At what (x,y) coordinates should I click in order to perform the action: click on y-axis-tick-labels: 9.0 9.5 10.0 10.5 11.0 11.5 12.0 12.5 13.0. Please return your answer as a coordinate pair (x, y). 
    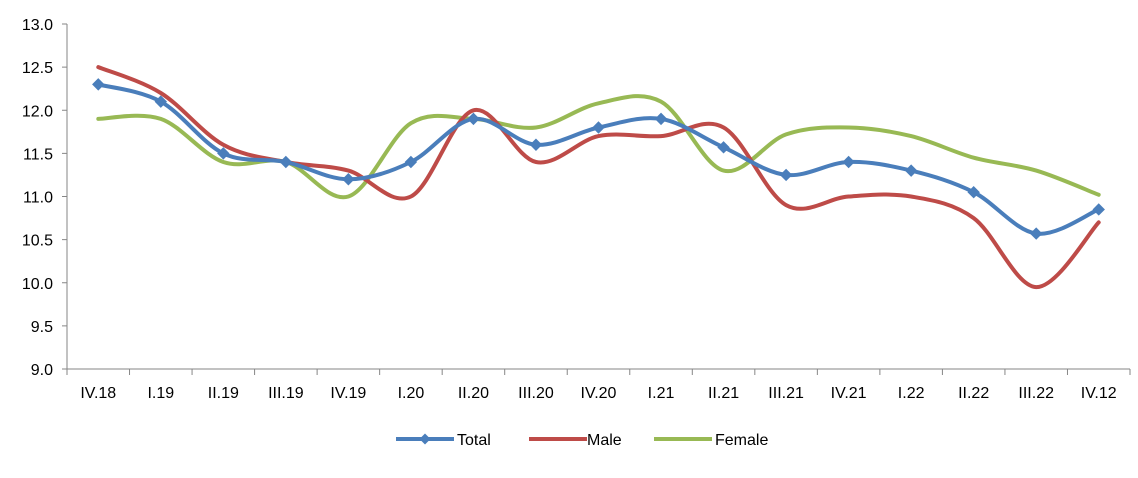
    Looking at the image, I should click on (37, 198).